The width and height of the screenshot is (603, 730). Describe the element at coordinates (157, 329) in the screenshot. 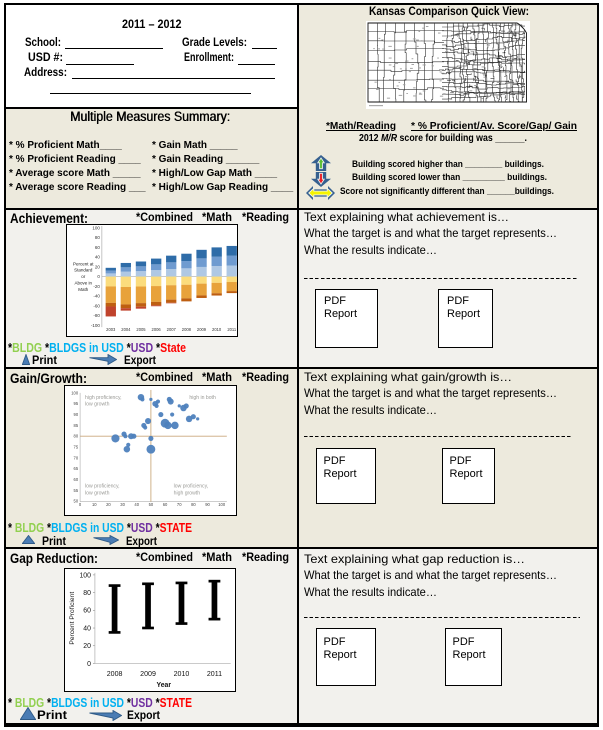

I see `svg-text: 2006` at that location.